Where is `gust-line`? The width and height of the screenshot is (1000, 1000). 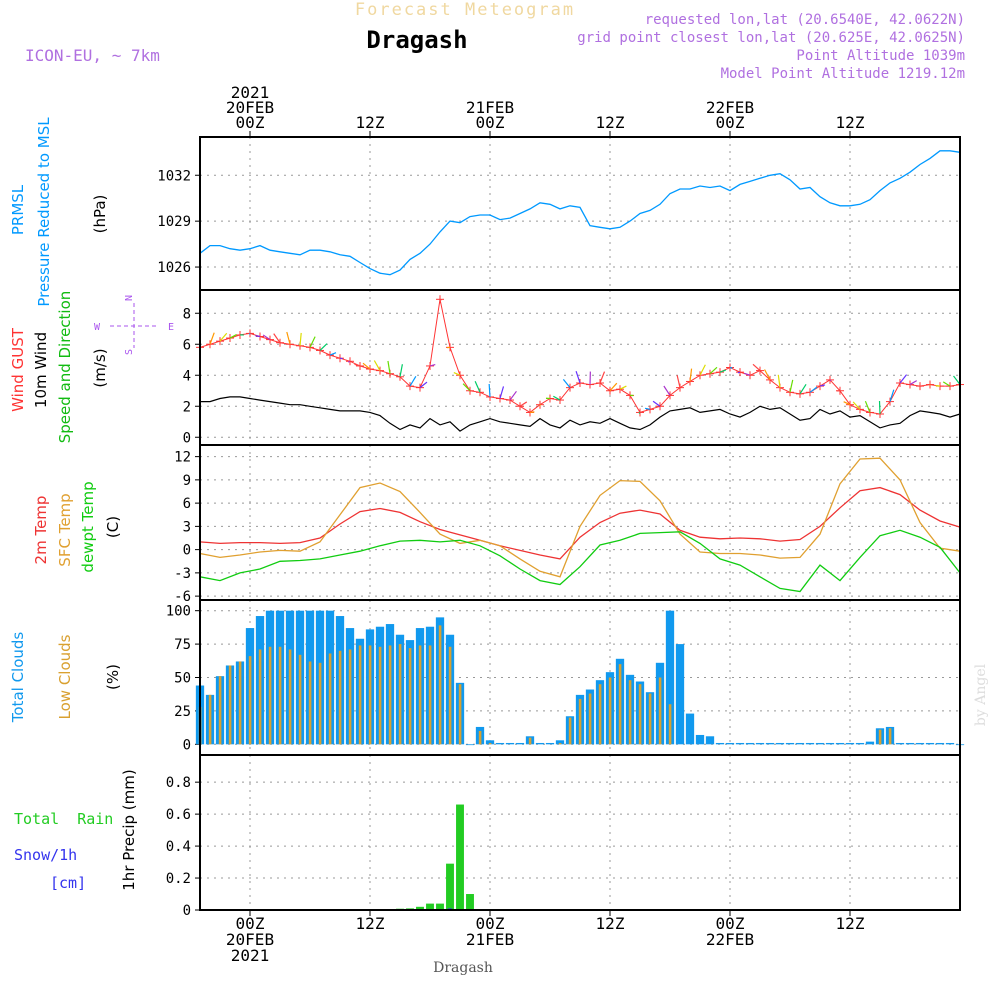 gust-line is located at coordinates (580, 357).